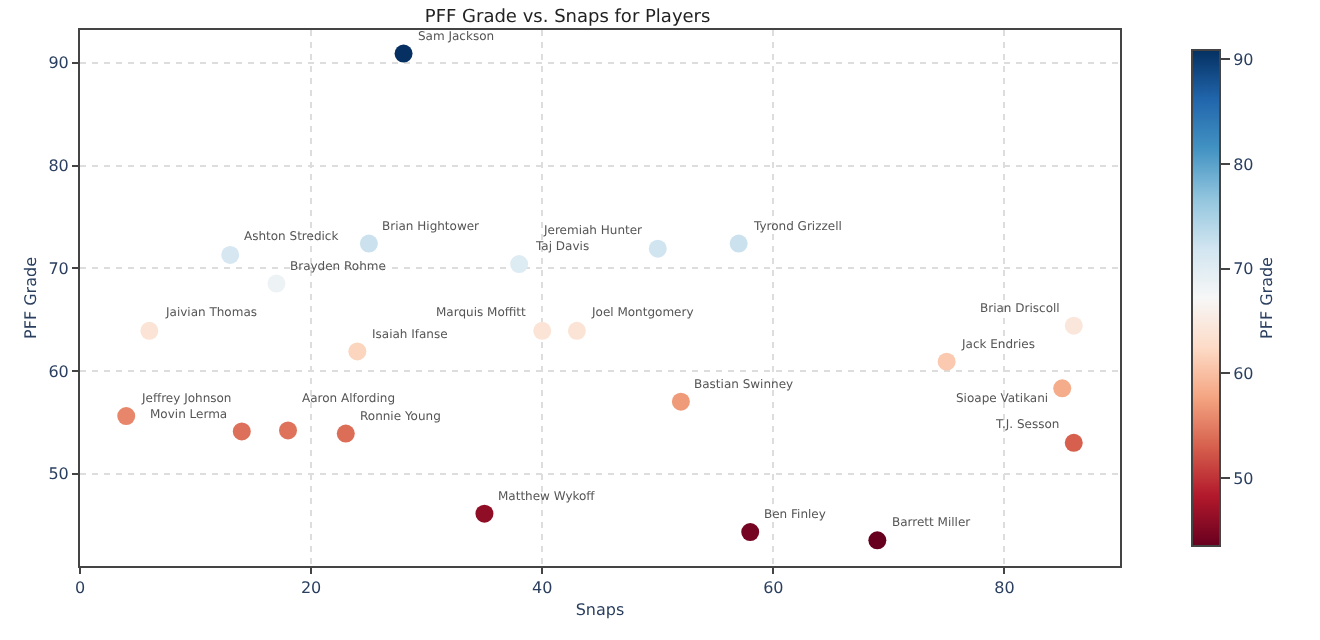 The width and height of the screenshot is (1320, 640). Describe the element at coordinates (58, 63) in the screenshot. I see `y-tick-label: 90` at that location.